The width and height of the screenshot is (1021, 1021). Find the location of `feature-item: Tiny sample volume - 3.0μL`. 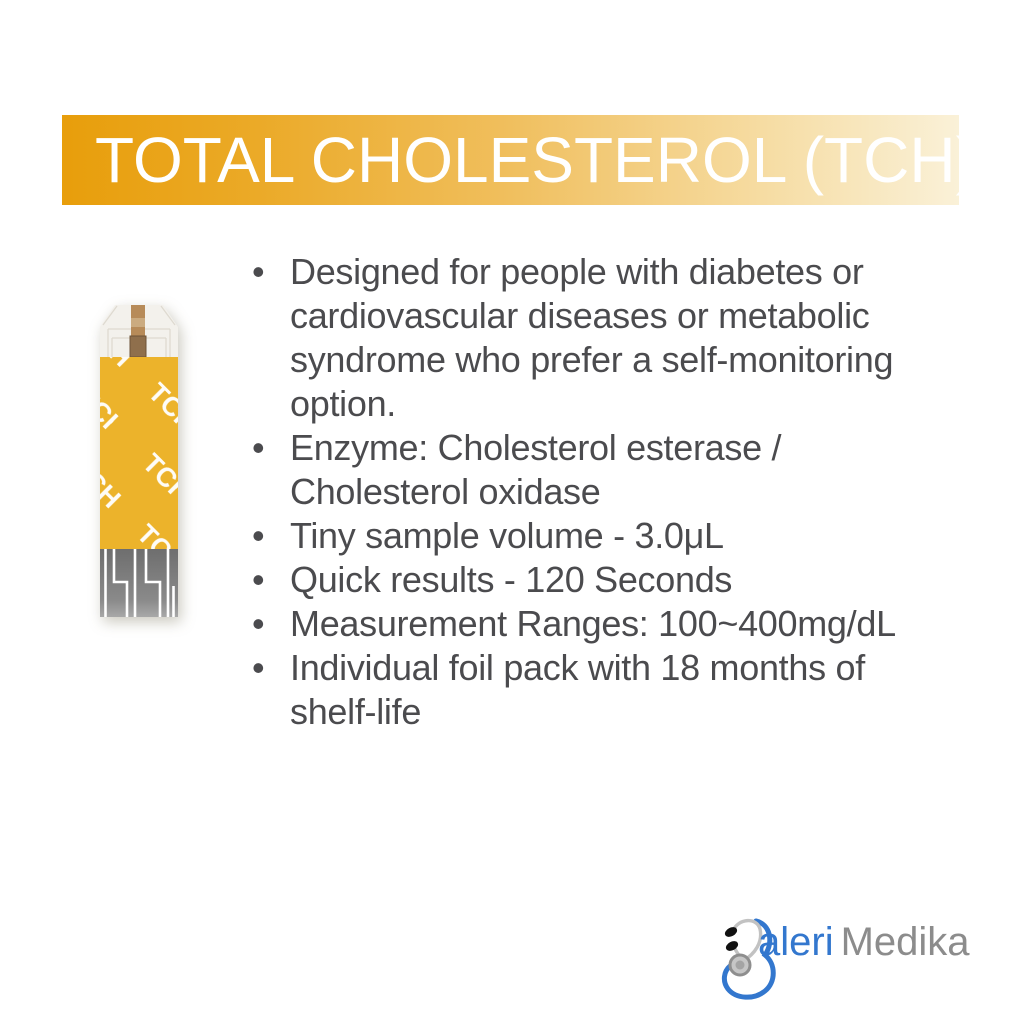

feature-item: Tiny sample volume - 3.0μL is located at coordinates (586, 536).